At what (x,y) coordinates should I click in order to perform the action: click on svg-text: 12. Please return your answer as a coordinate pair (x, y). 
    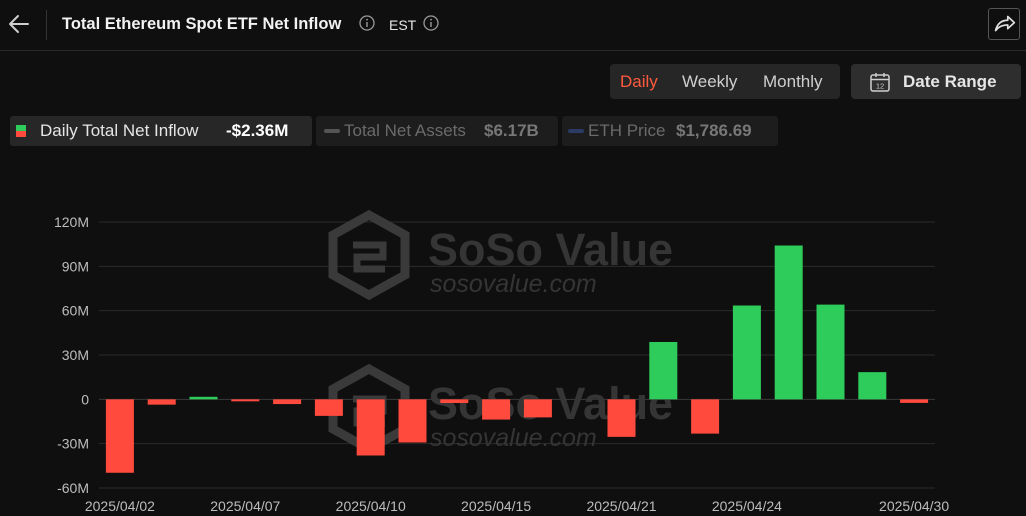
    Looking at the image, I should click on (880, 86).